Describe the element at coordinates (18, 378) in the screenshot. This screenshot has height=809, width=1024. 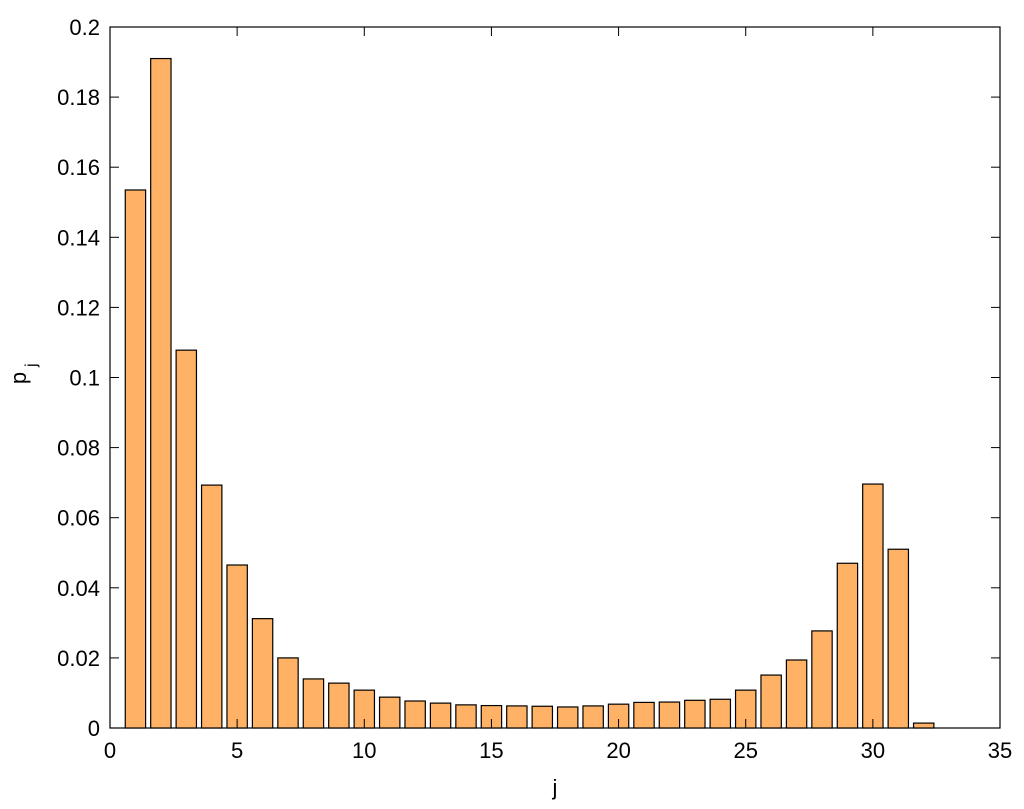
I see `y-axis-label-main: p` at that location.